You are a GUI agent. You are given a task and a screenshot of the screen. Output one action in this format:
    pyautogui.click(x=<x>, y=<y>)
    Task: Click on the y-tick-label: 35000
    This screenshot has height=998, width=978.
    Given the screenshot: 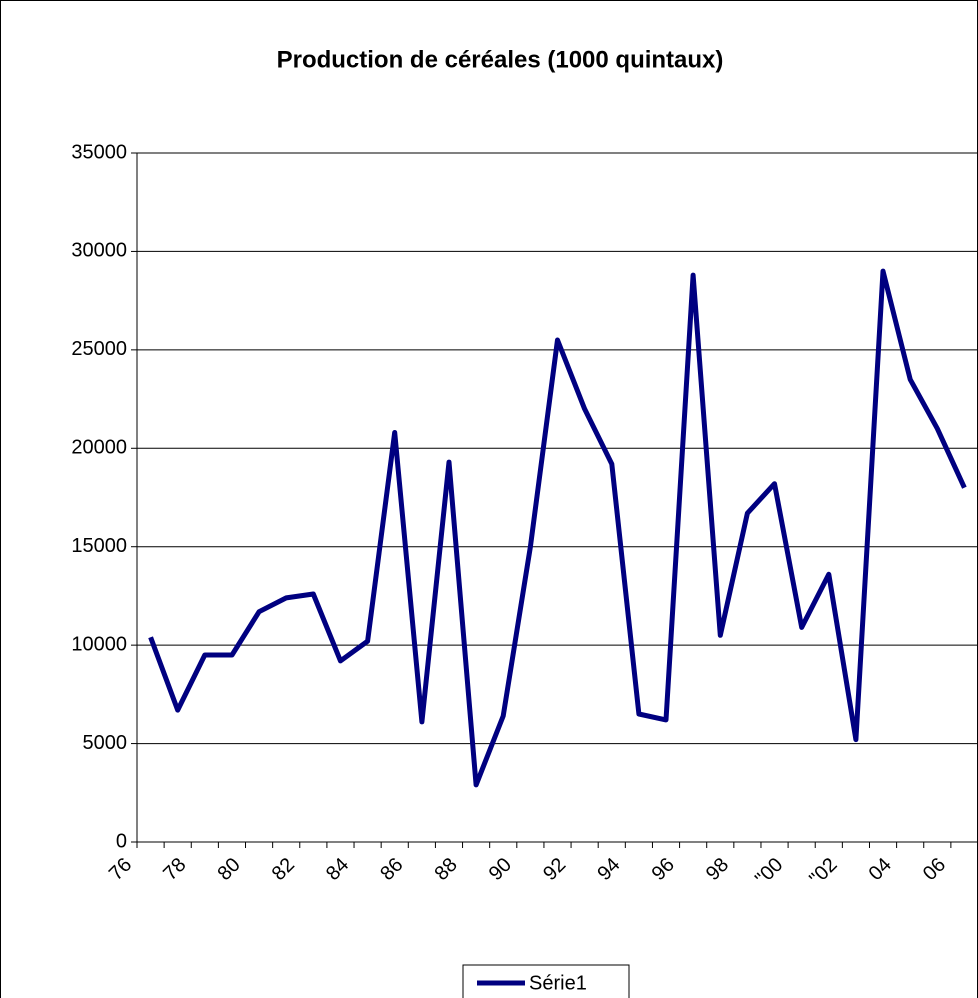 What is the action you would take?
    pyautogui.click(x=99, y=152)
    